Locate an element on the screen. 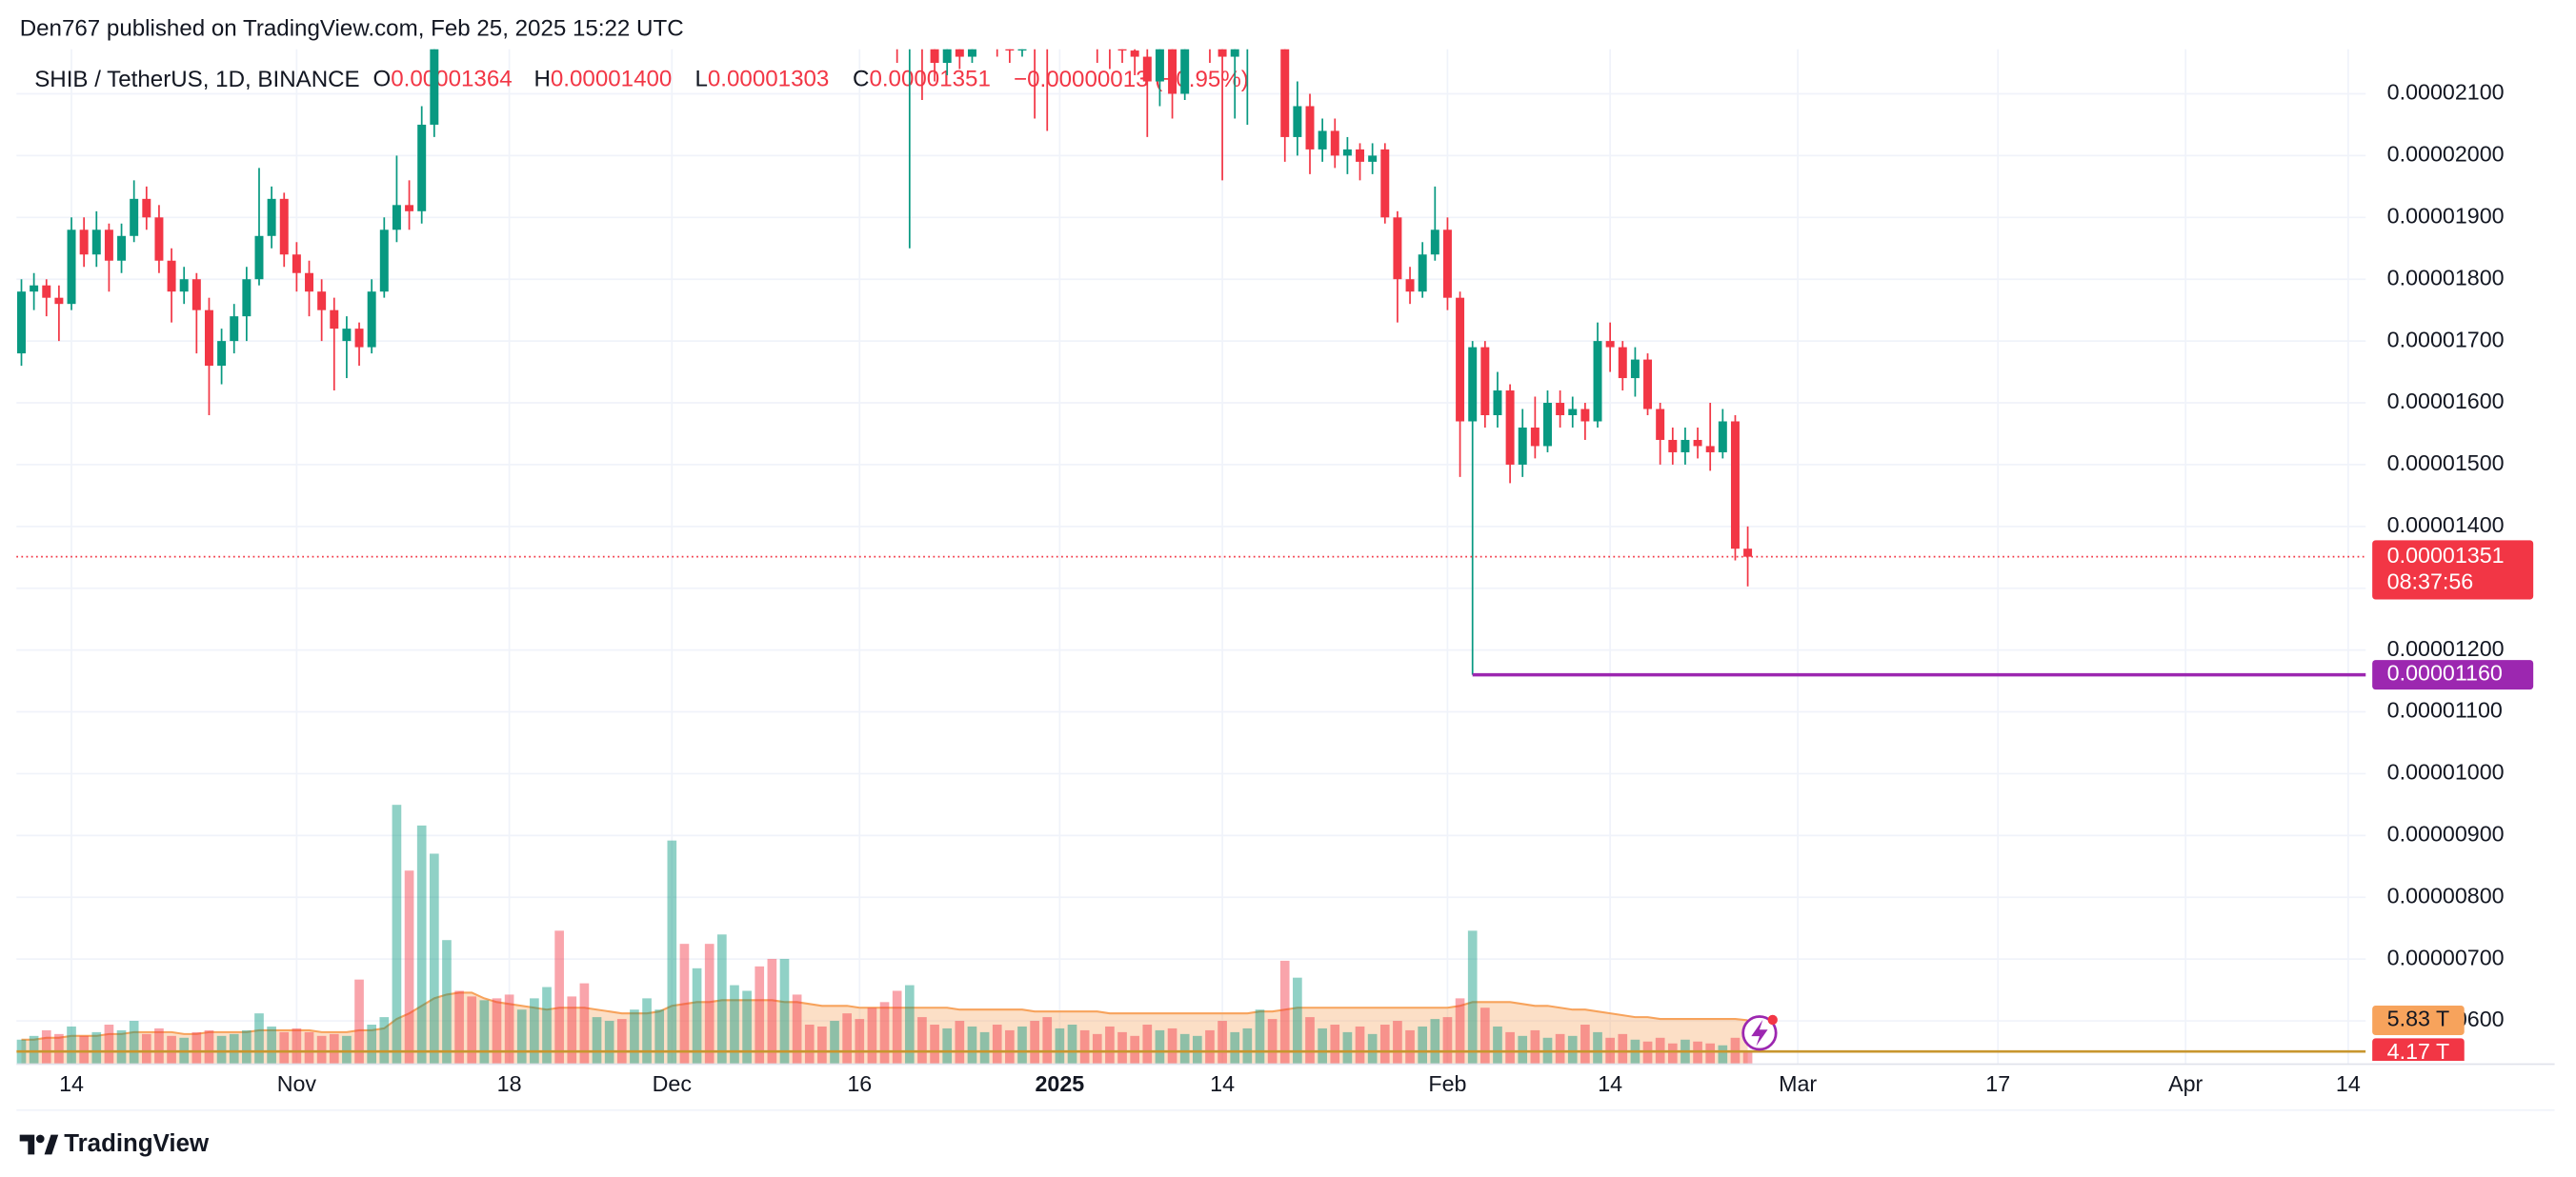 This screenshot has width=2576, height=1177. x-tick-label: Feb is located at coordinates (1447, 1083).